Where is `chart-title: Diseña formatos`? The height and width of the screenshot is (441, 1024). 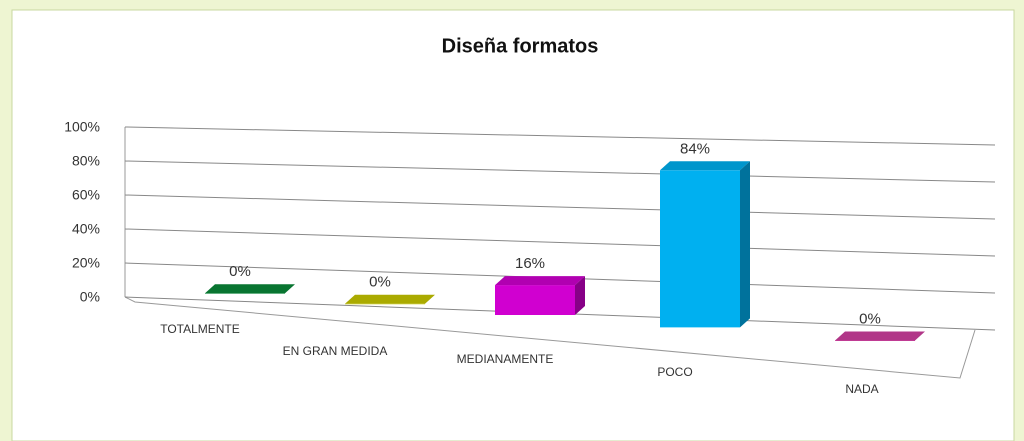
chart-title: Diseña formatos is located at coordinates (520, 46).